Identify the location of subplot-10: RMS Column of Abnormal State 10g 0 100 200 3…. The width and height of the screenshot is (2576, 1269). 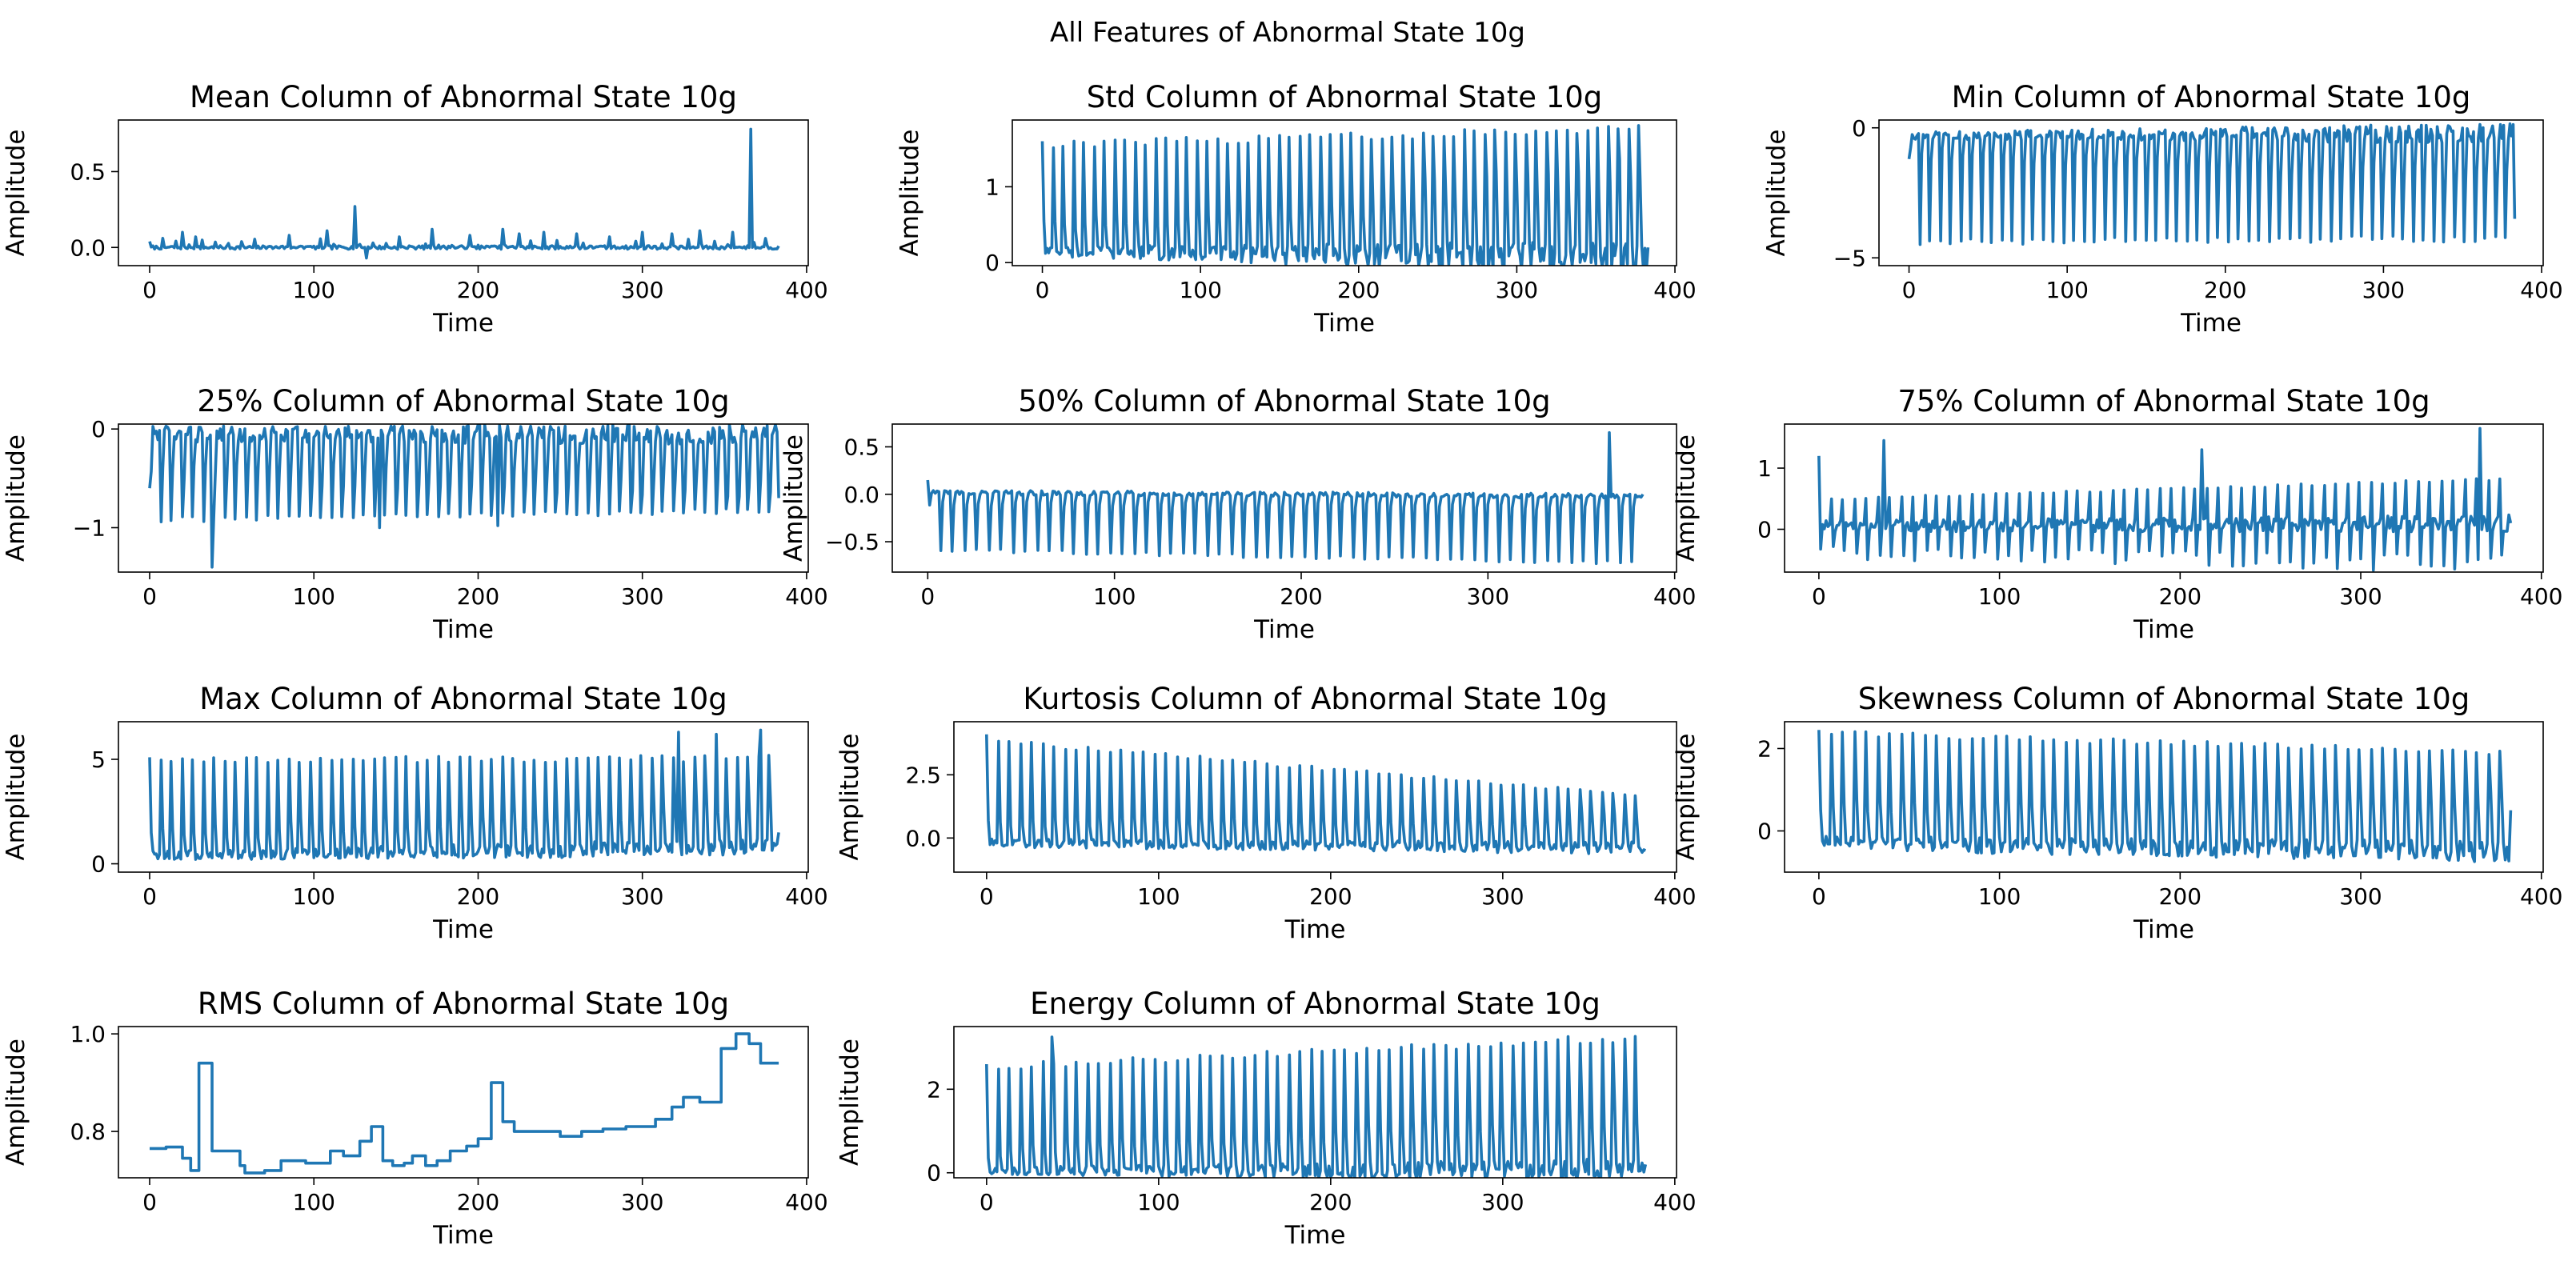
(415, 1118).